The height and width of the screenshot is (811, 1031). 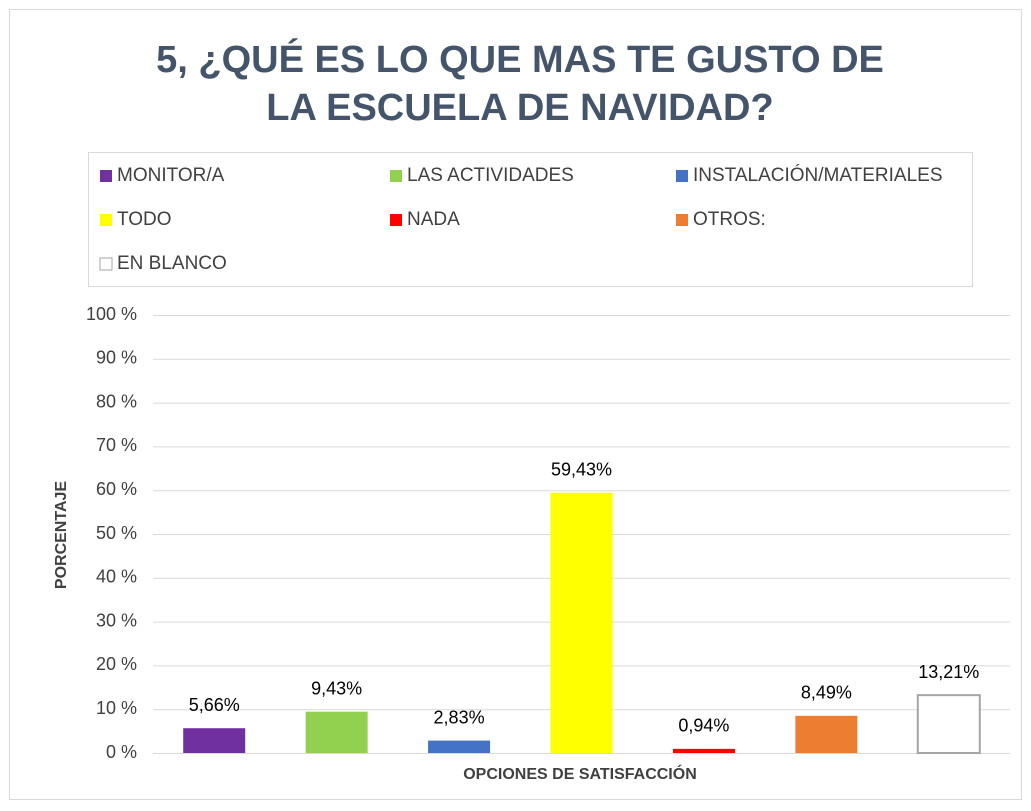 What do you see at coordinates (172, 263) in the screenshot?
I see `legend-label: EN BLANCO` at bounding box center [172, 263].